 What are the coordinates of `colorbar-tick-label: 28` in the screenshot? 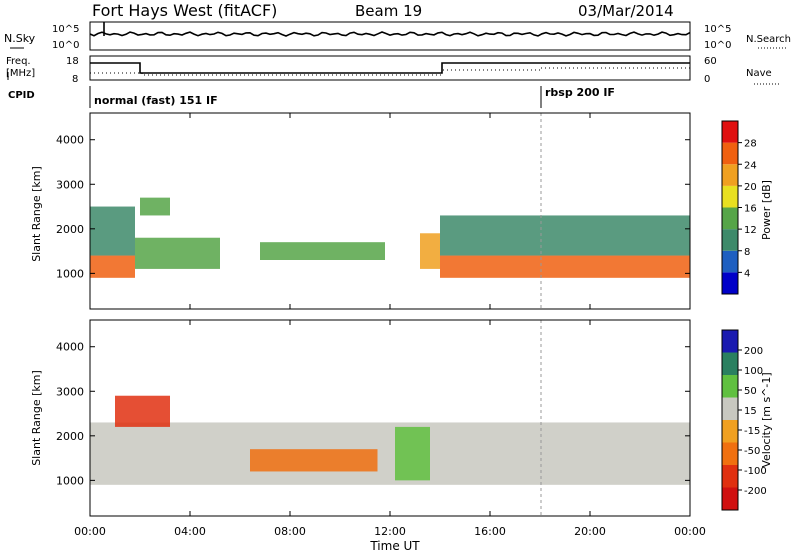 It's located at (750, 144).